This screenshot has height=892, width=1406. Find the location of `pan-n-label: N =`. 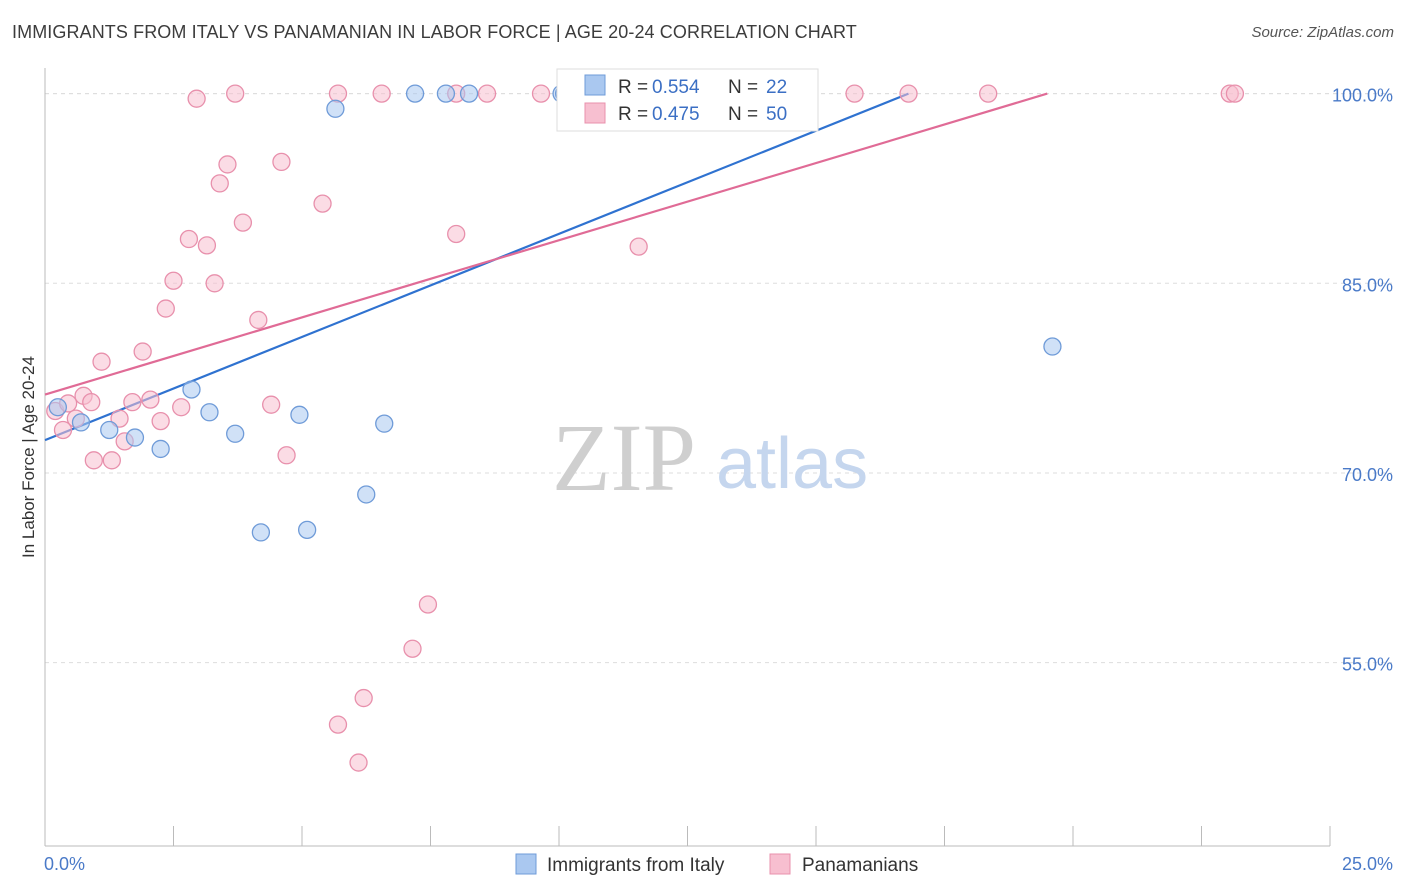

pan-n-label: N = is located at coordinates (743, 114).